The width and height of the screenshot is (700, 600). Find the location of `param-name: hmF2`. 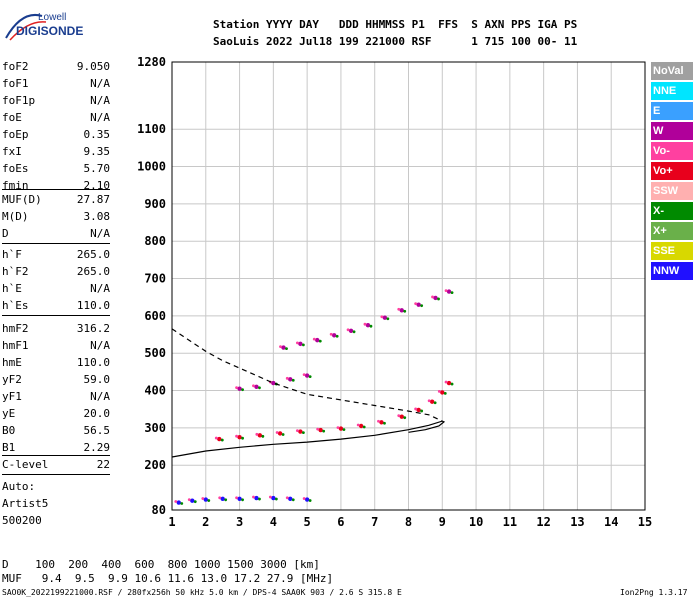

param-name: hmF2 is located at coordinates (15, 328).